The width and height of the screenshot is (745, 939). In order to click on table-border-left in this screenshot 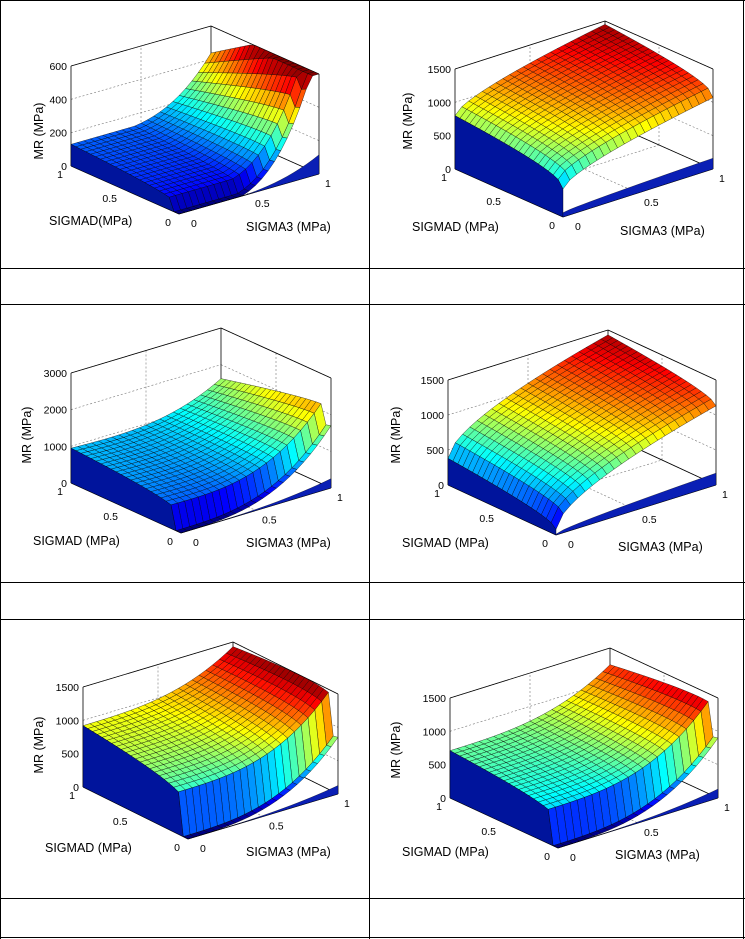, I will do `click(0, 469)`.